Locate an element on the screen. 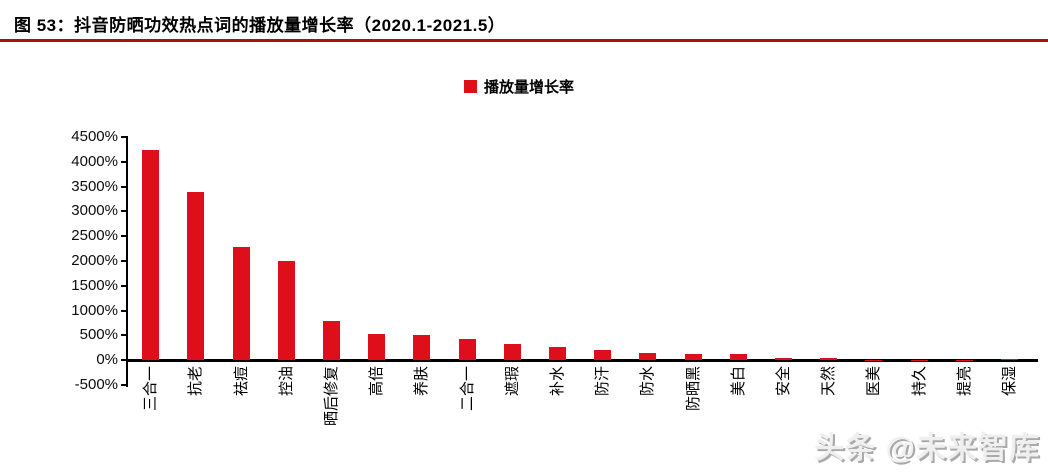 The width and height of the screenshot is (1048, 472). y-axis-tick-label: 2500% is located at coordinates (94, 236).